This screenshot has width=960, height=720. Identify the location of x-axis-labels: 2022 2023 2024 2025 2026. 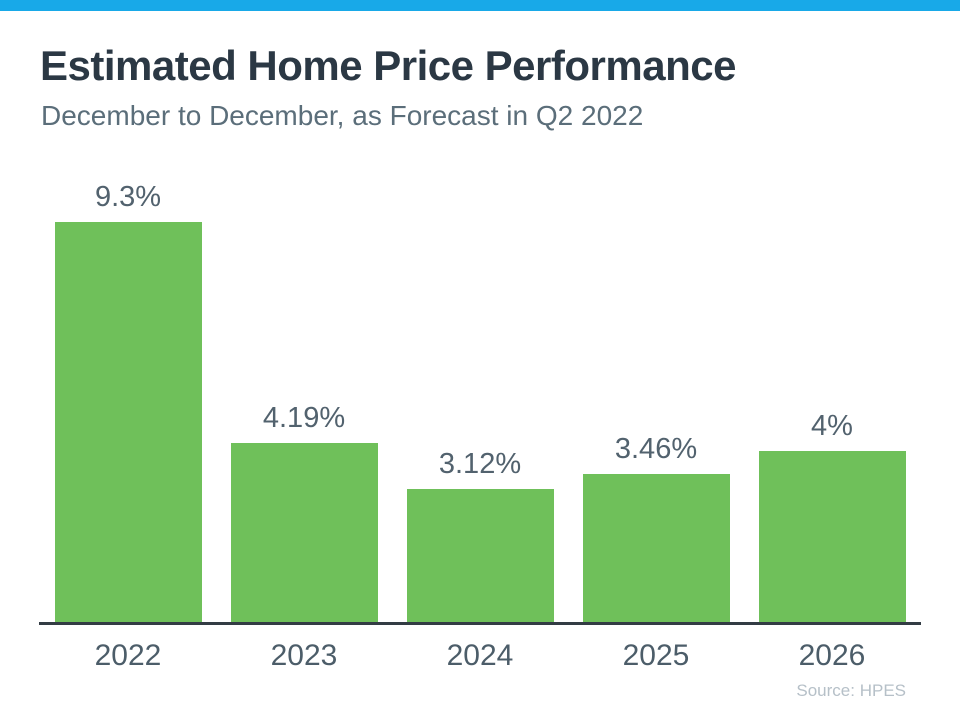
(480, 656).